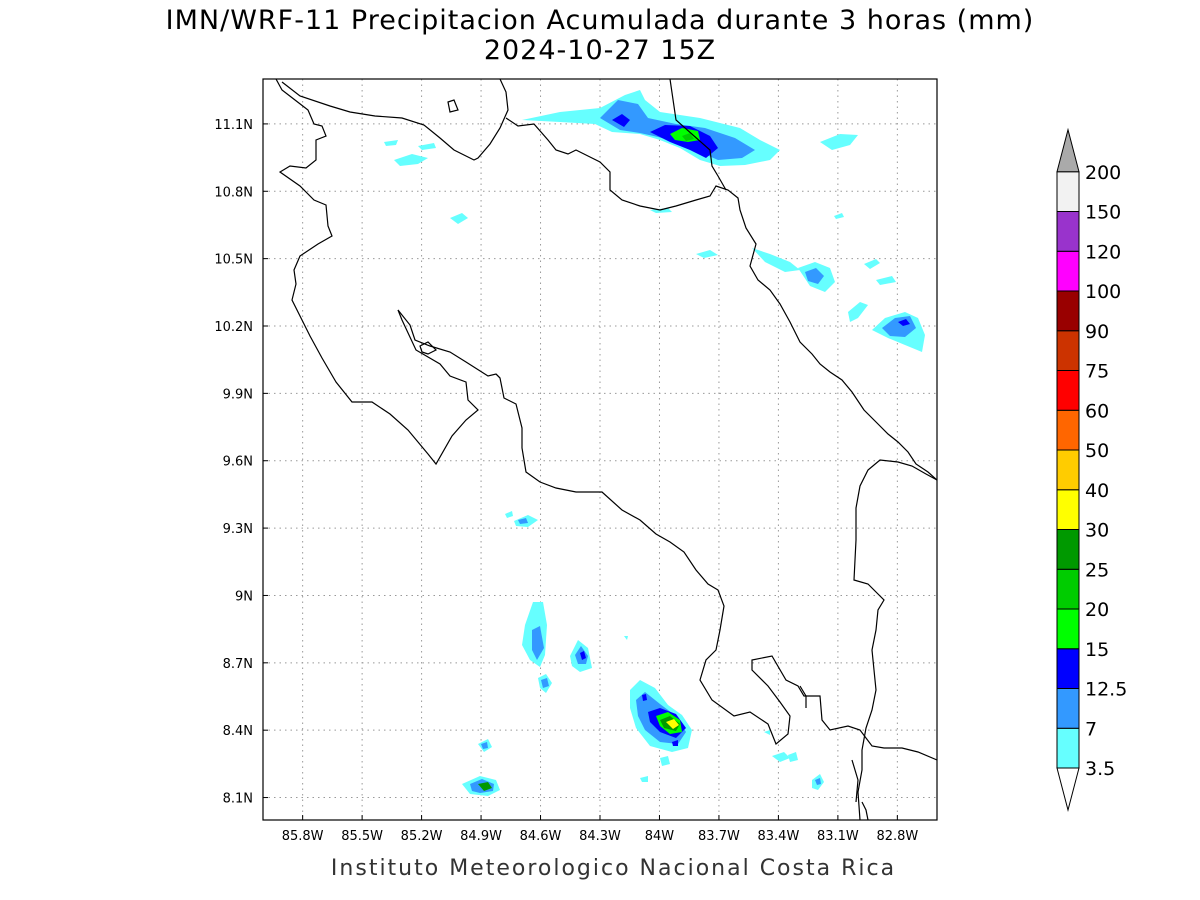 The width and height of the screenshot is (1200, 900). Describe the element at coordinates (1097, 570) in the screenshot. I see `legend-level-label: 25` at that location.